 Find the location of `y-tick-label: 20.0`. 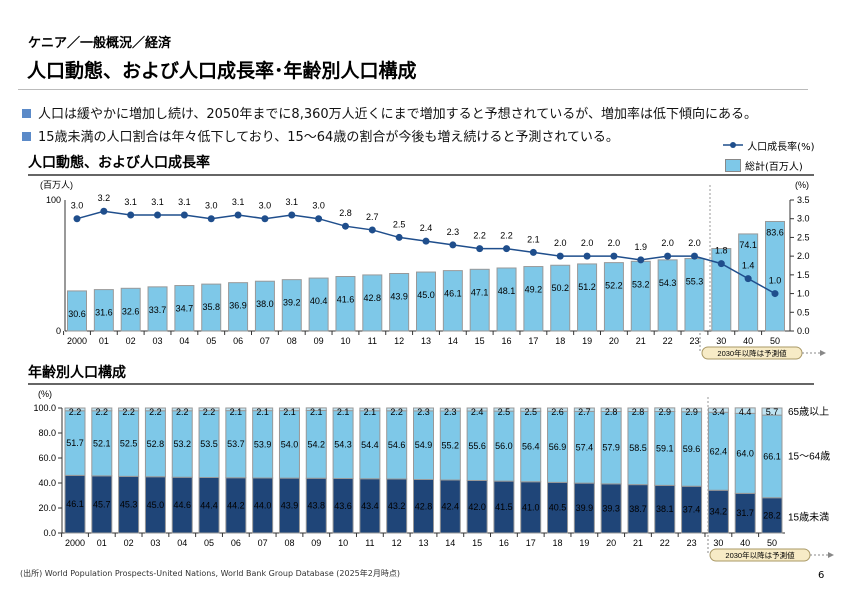

y-tick-label: 20.0 is located at coordinates (47, 508).